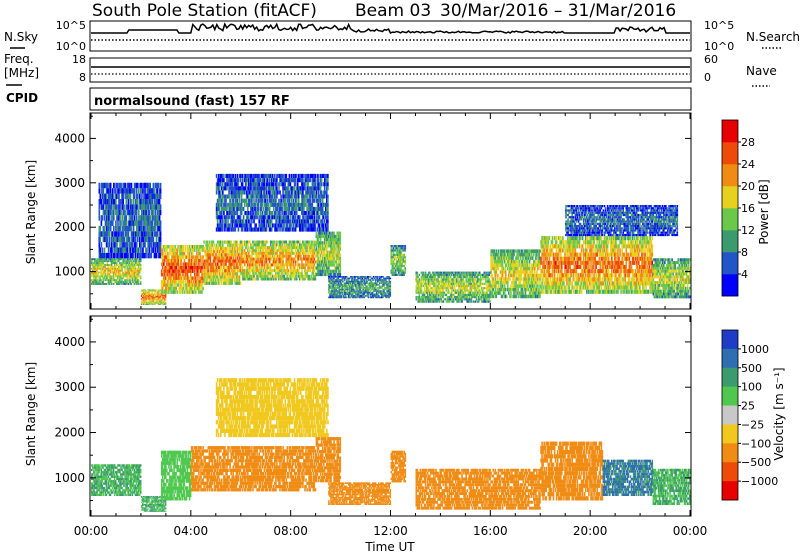  I want to click on freq-label-line2: [MHz], so click(21, 73).